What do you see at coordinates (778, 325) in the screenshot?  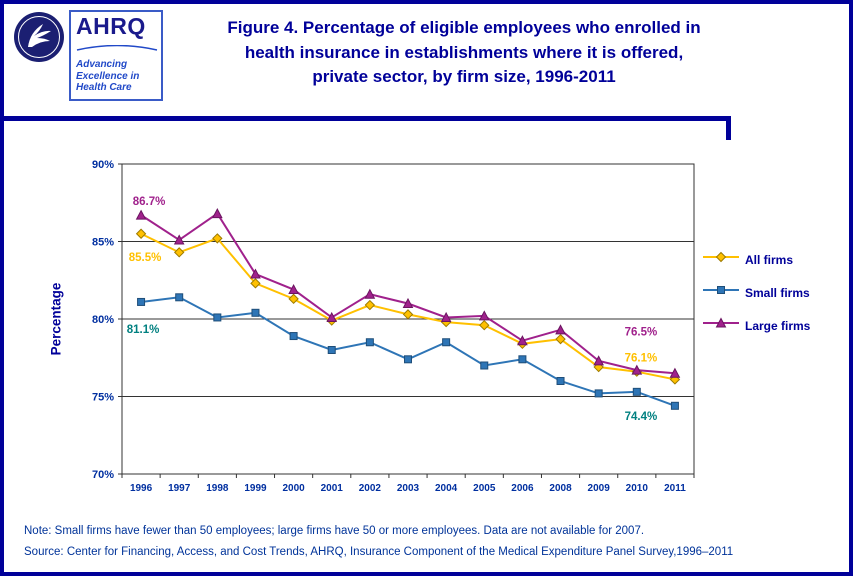 I see `legend-label: Large firms` at bounding box center [778, 325].